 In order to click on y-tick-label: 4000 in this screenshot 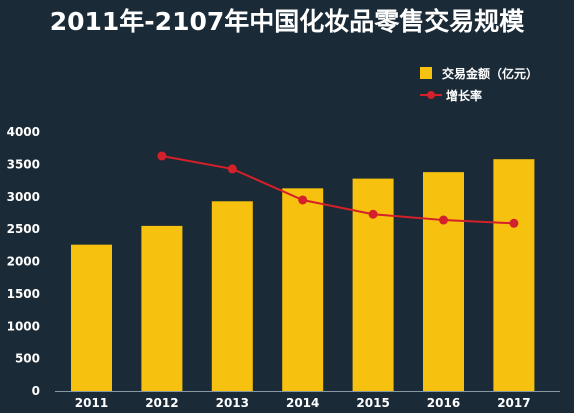, I will do `click(23, 132)`.